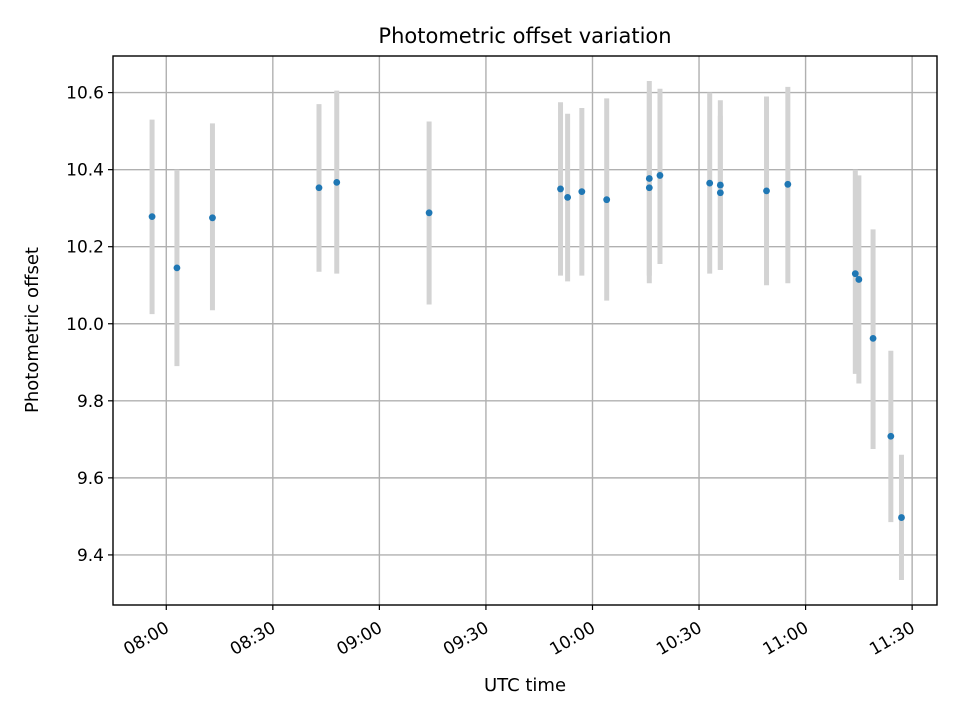  I want to click on x-tick-label: 09:30, so click(466, 639).